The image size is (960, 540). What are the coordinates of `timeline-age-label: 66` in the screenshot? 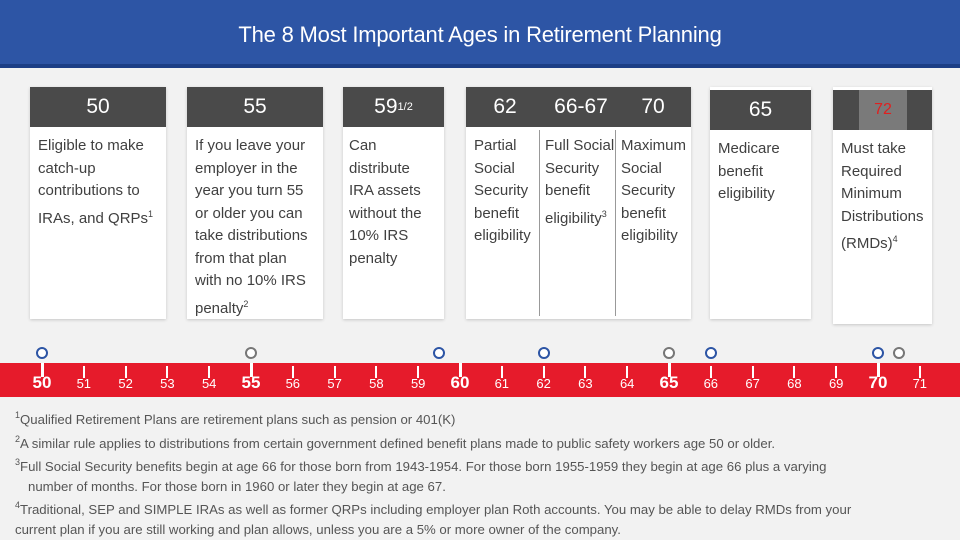 It's located at (711, 383).